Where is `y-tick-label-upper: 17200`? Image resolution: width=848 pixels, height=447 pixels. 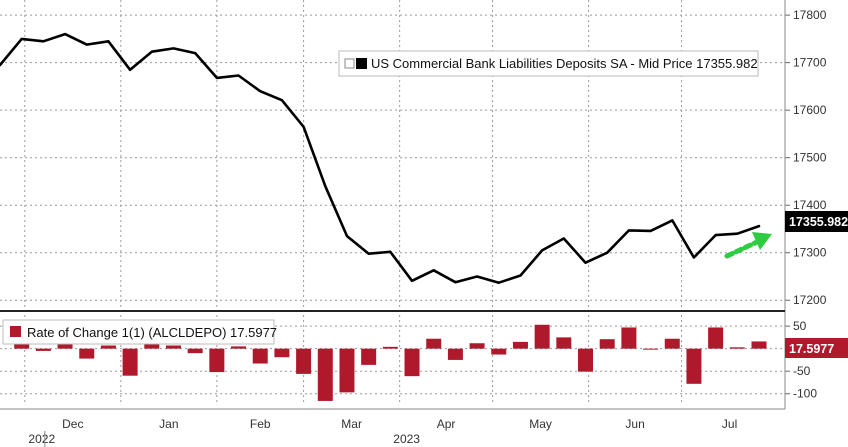
y-tick-label-upper: 17200 is located at coordinates (810, 300).